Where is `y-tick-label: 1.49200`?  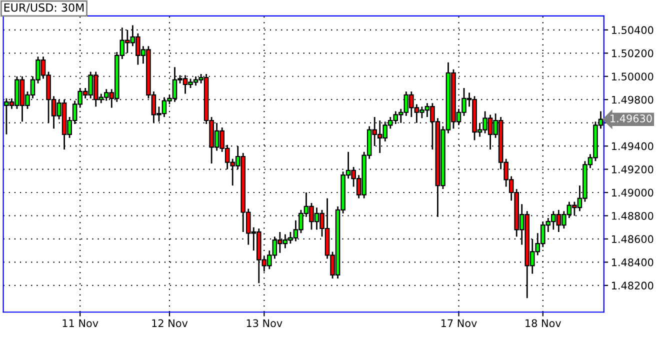
y-tick-label: 1.49200 is located at coordinates (633, 170).